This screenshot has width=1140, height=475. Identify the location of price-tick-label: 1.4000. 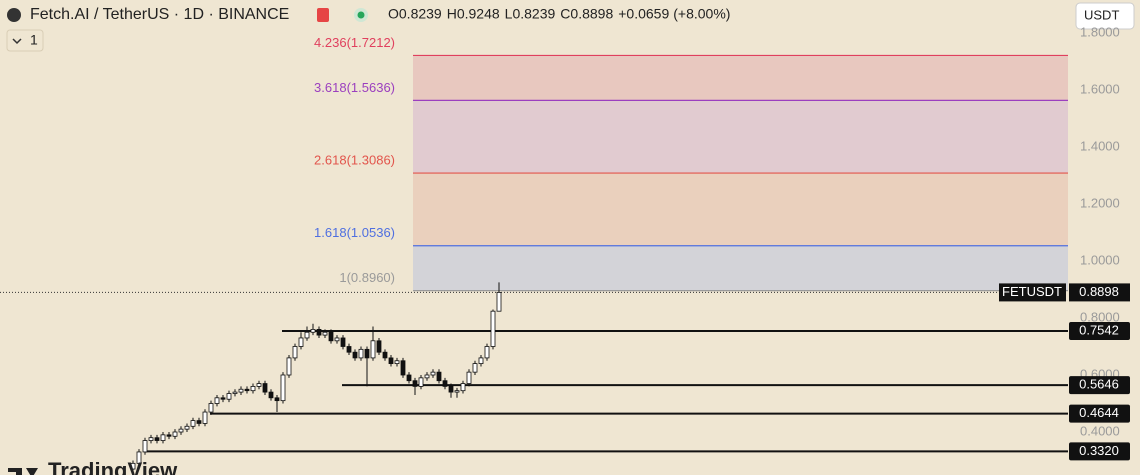
(1100, 145).